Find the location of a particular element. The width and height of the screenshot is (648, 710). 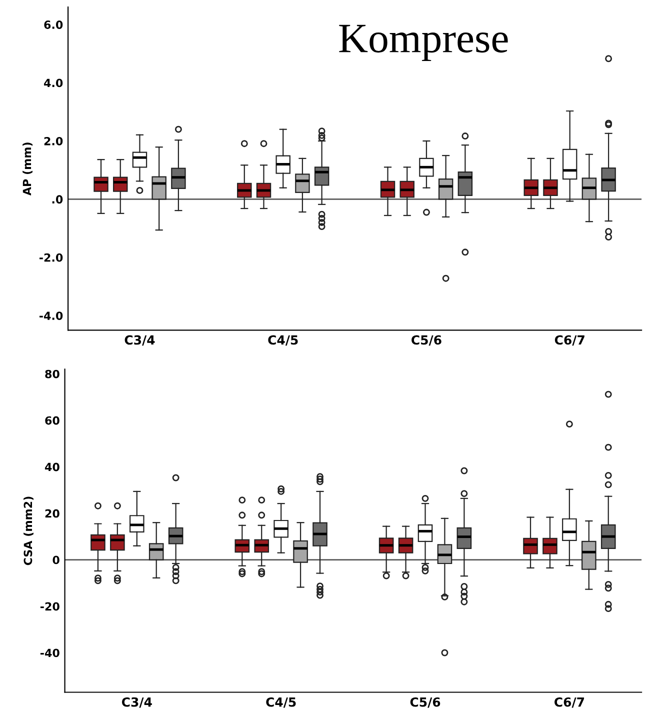

y-tick-label: 4.0 is located at coordinates (53, 83).